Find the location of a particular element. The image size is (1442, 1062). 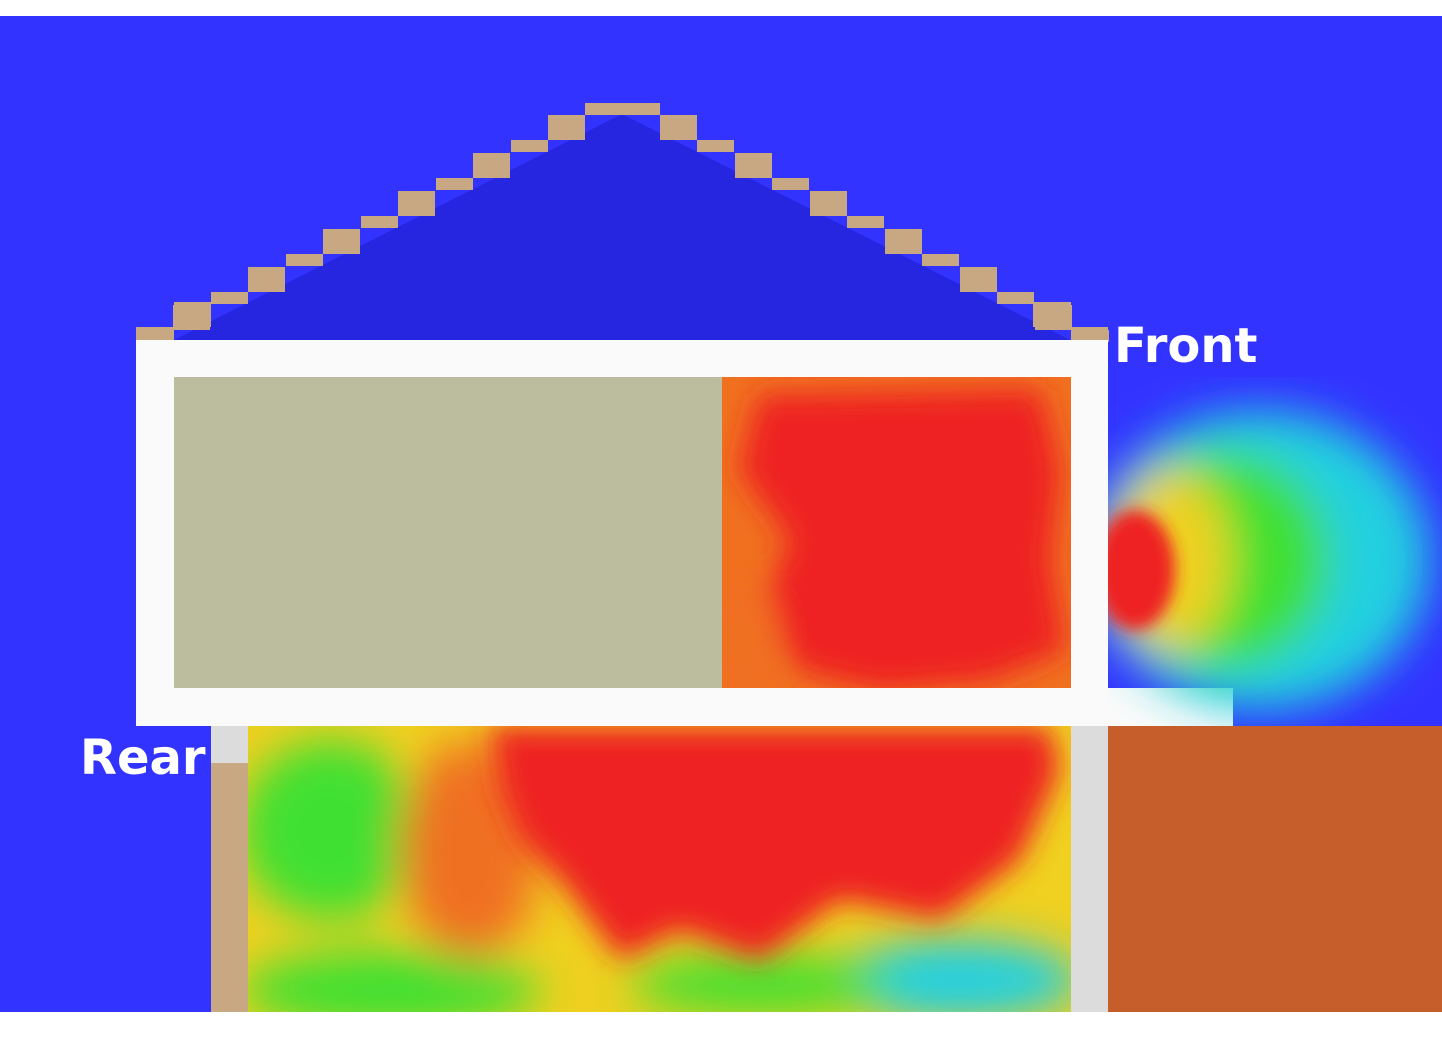

upper-room-fire is located at coordinates (896, 532).